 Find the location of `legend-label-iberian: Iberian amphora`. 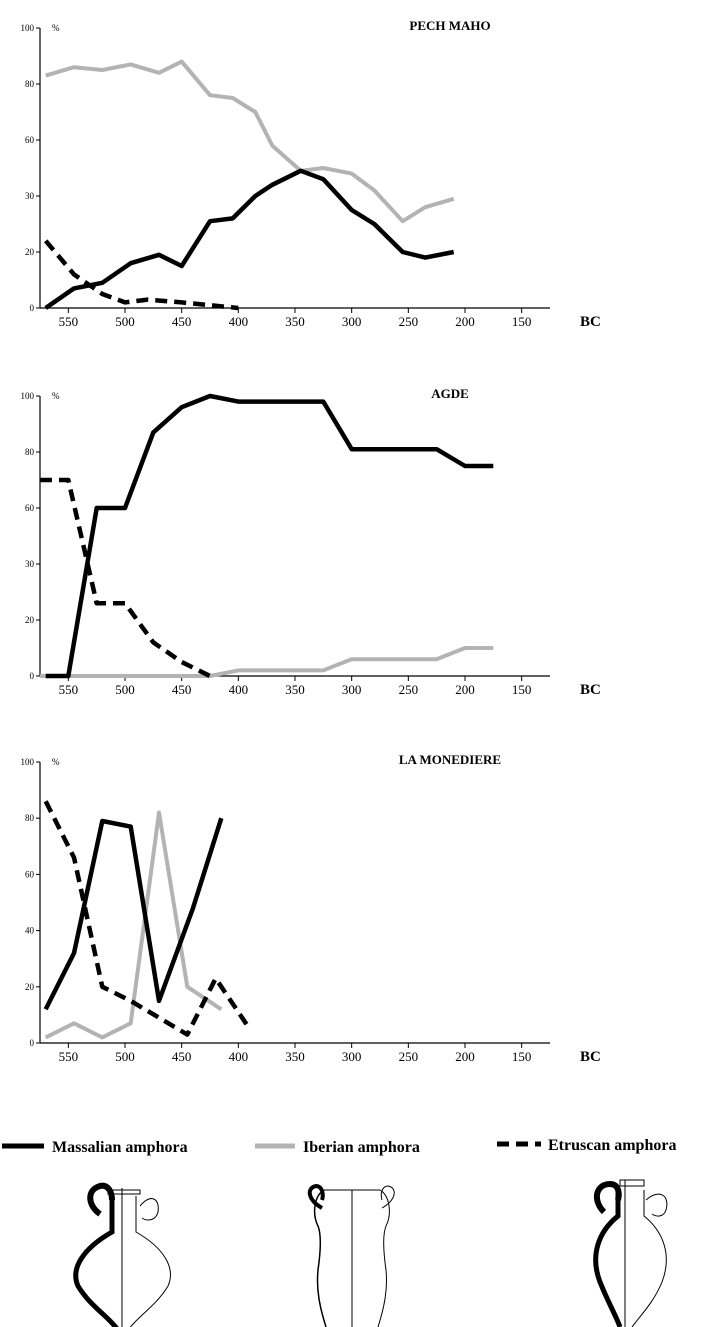

legend-label-iberian: Iberian amphora is located at coordinates (361, 1147).